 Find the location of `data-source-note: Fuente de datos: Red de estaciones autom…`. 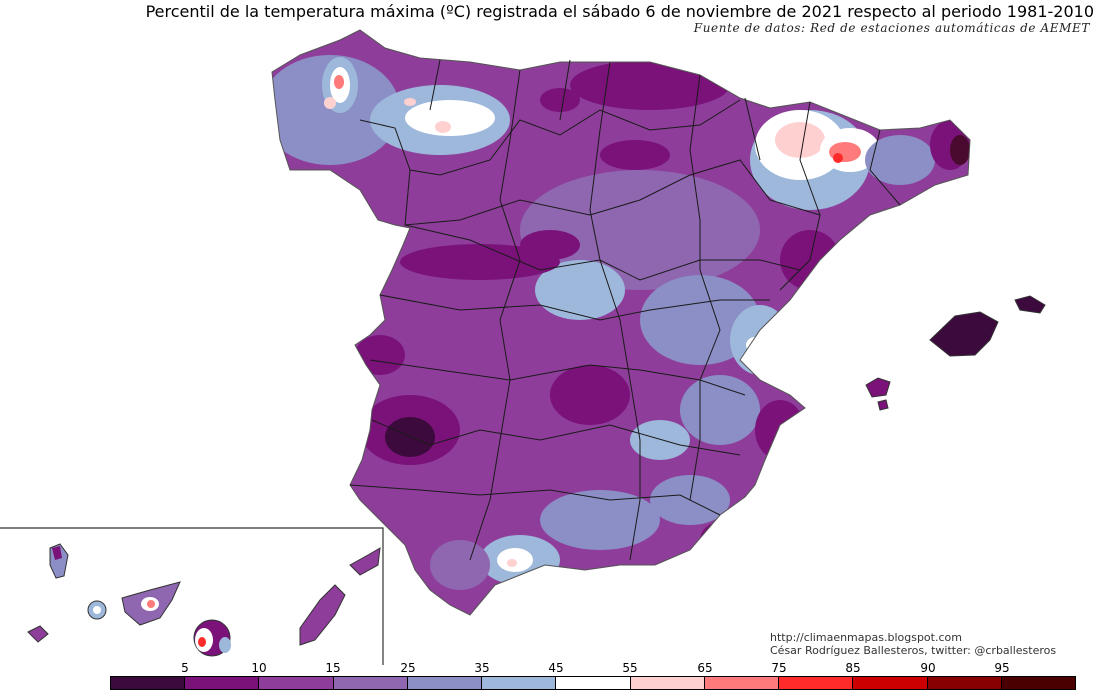

data-source-note: Fuente de datos: Red de estaciones autom… is located at coordinates (891, 28).